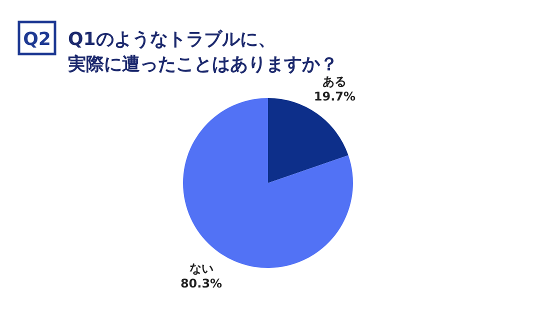 This screenshot has width=536, height=322. Describe the element at coordinates (203, 52) in the screenshot. I see `chart-title: Q1のようなトラブルに、実際に遭ったことはありますか？` at that location.